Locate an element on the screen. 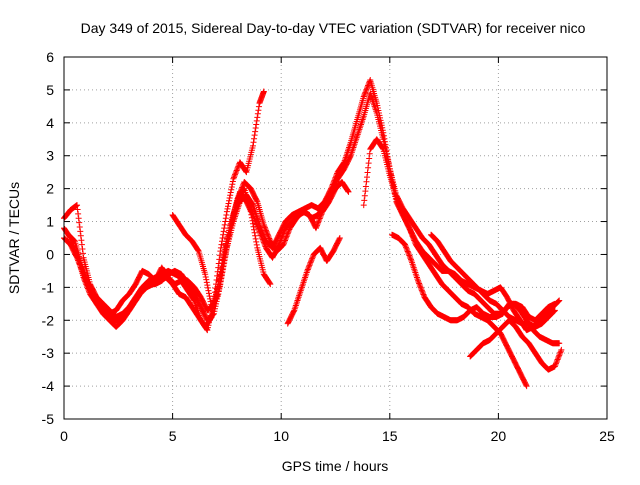  y-tick-label: 0 is located at coordinates (50, 254).